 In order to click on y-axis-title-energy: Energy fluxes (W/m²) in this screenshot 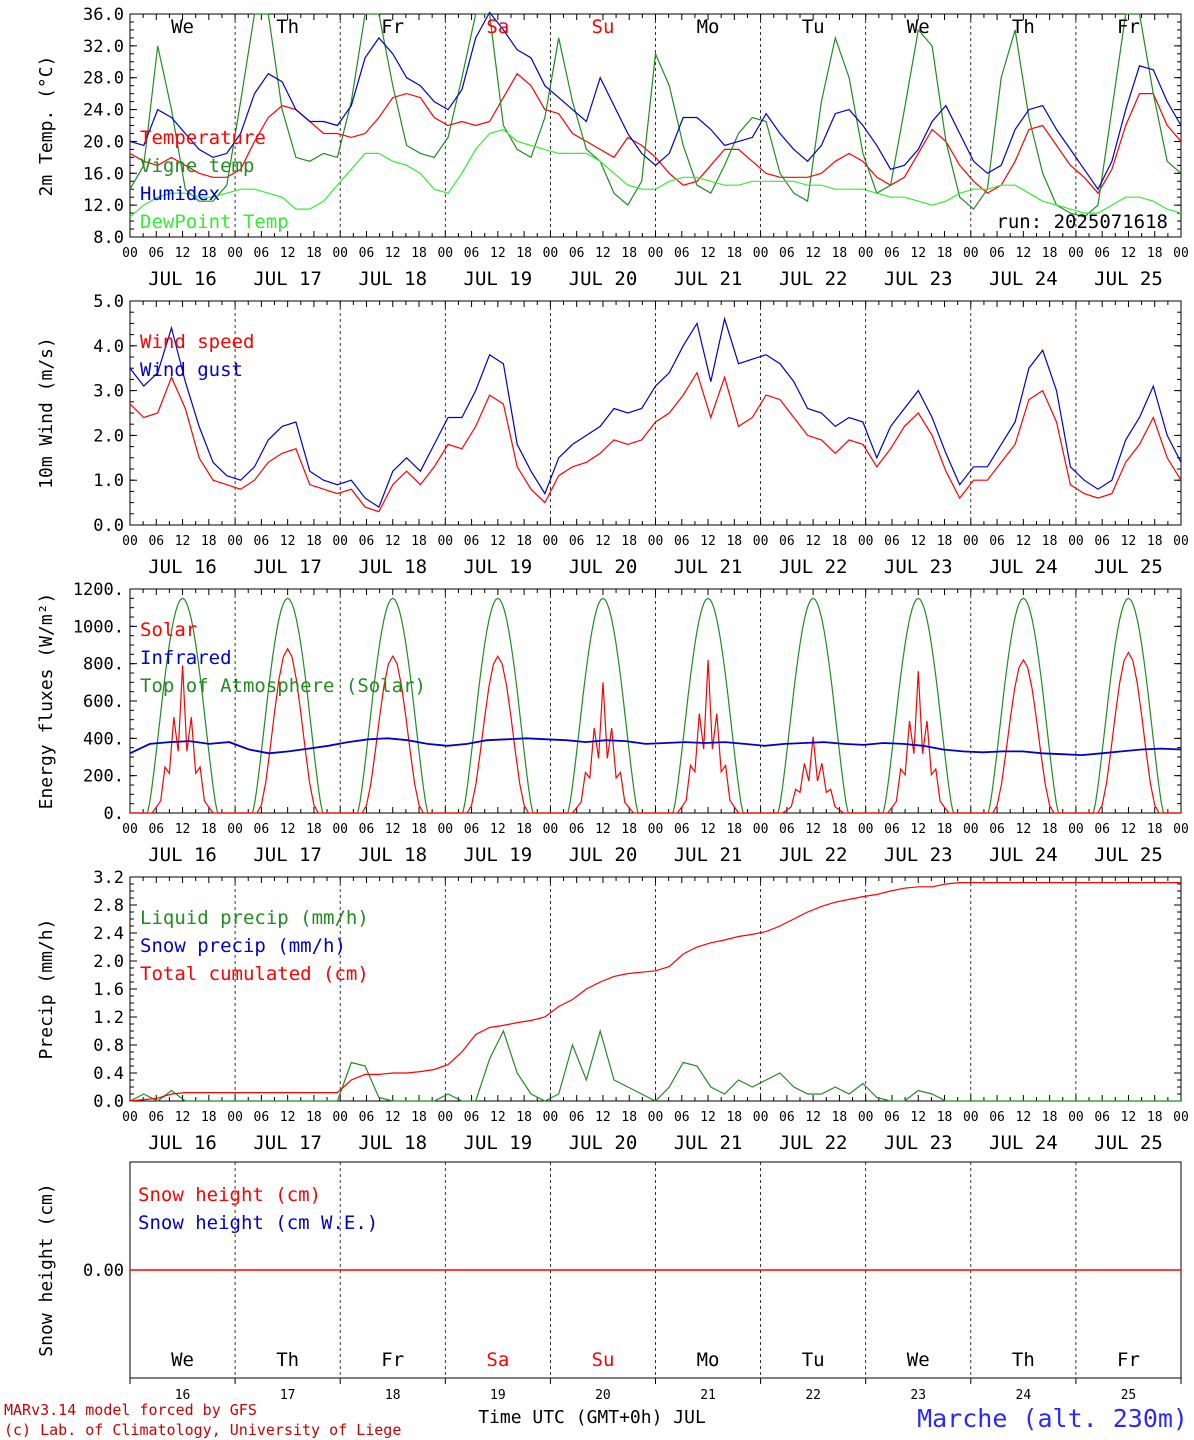, I will do `click(46, 701)`.